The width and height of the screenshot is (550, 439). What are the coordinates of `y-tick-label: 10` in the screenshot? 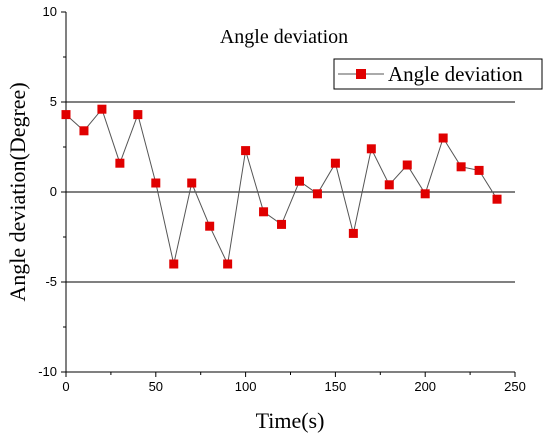 It's located at (50, 11).